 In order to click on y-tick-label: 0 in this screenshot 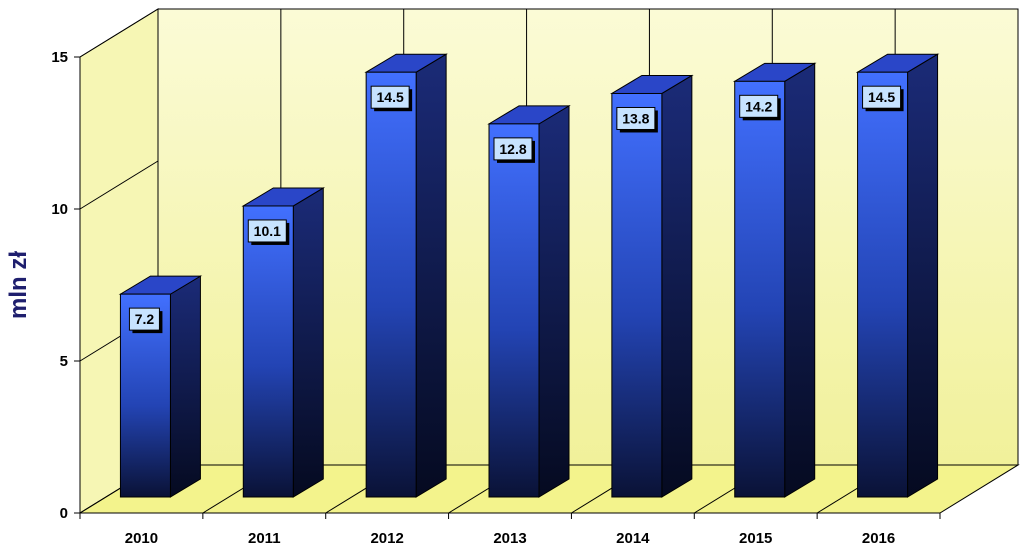, I will do `click(64, 513)`.